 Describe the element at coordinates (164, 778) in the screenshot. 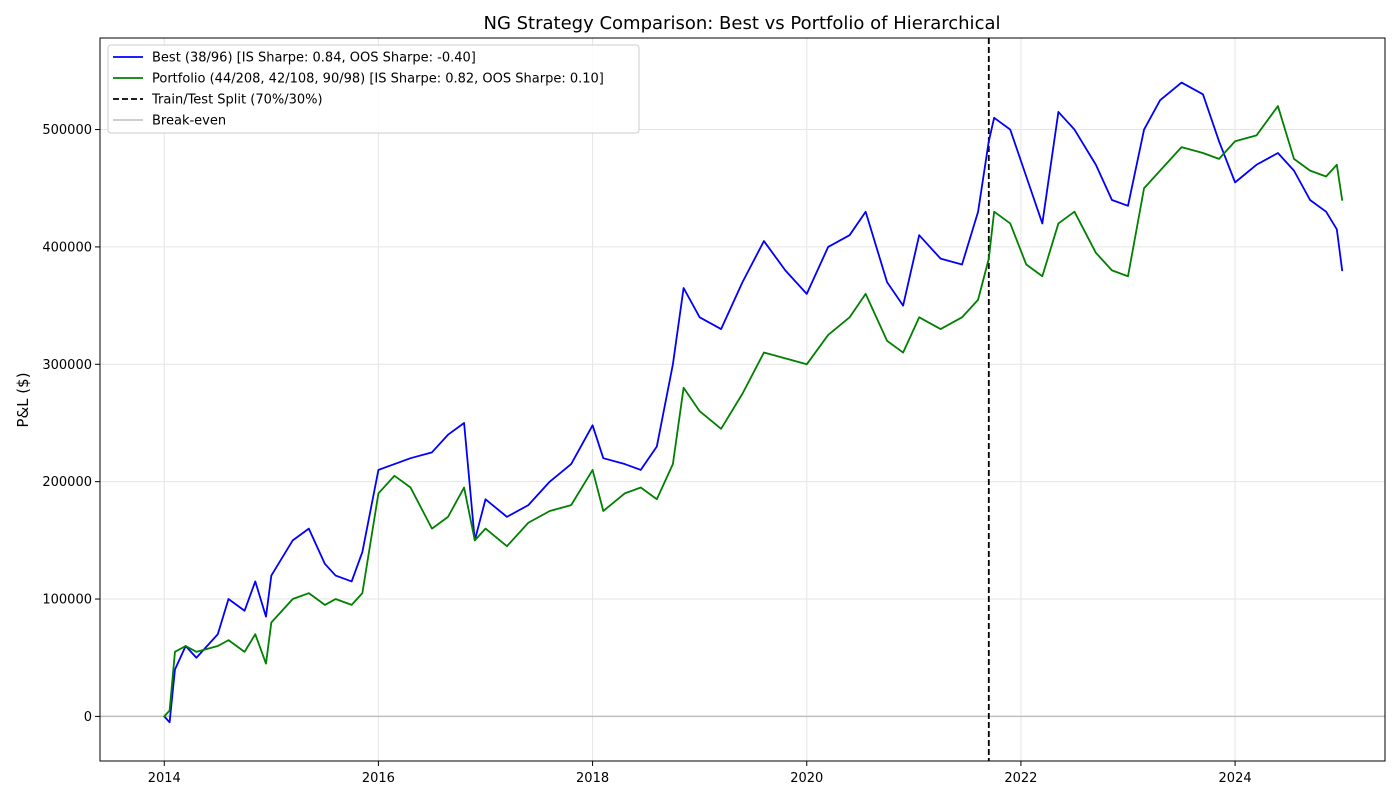

I see `x-tick-label: 2014` at that location.